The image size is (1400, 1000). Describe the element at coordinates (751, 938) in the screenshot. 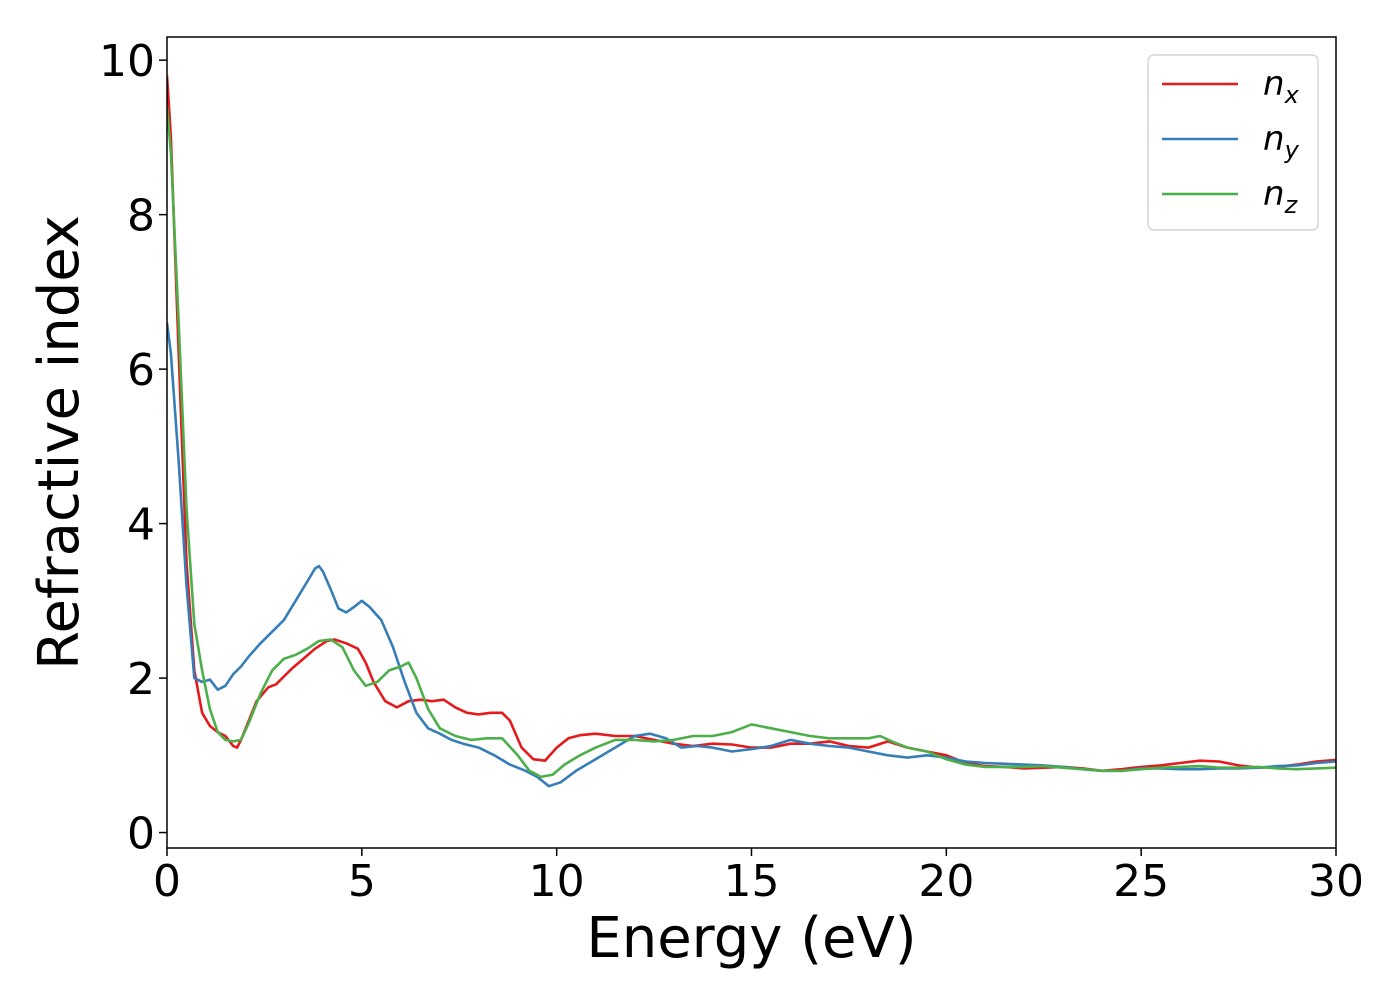

I see `x-axis-title: Energy (eV)` at that location.